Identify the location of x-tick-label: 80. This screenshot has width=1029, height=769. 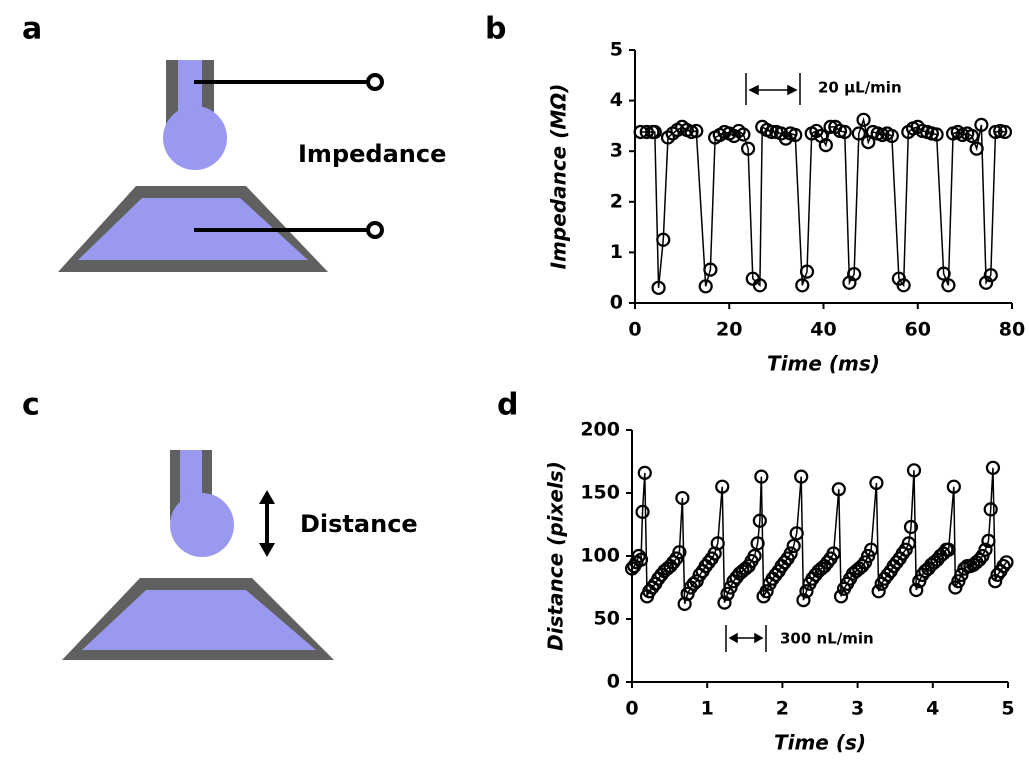
(1012, 330).